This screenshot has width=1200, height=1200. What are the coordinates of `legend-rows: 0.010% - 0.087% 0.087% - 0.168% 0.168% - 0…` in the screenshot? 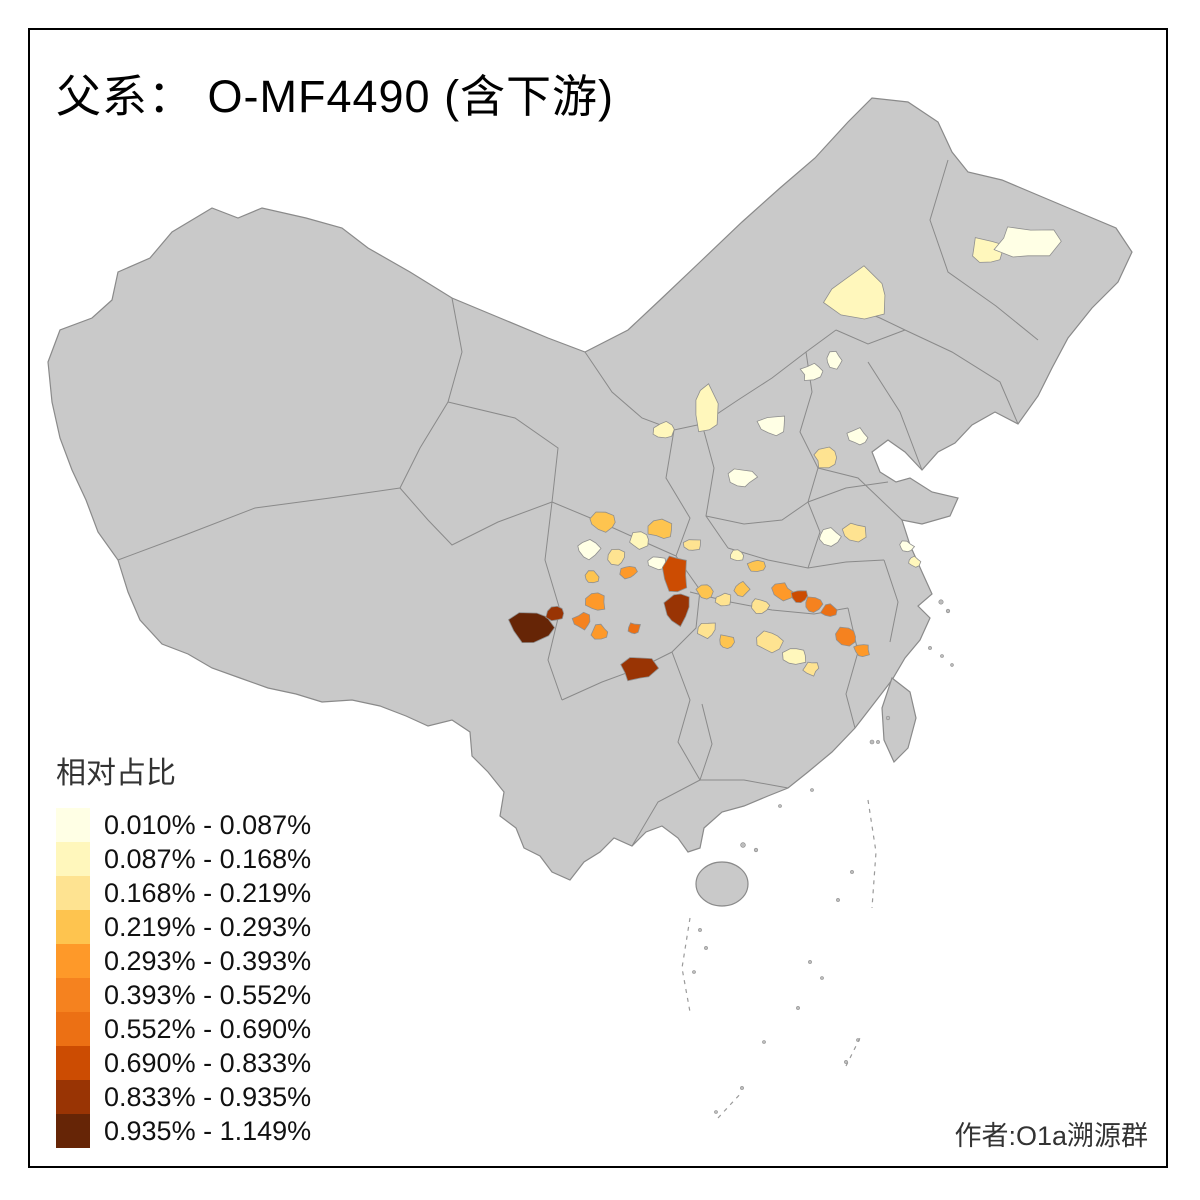 It's located at (183, 978).